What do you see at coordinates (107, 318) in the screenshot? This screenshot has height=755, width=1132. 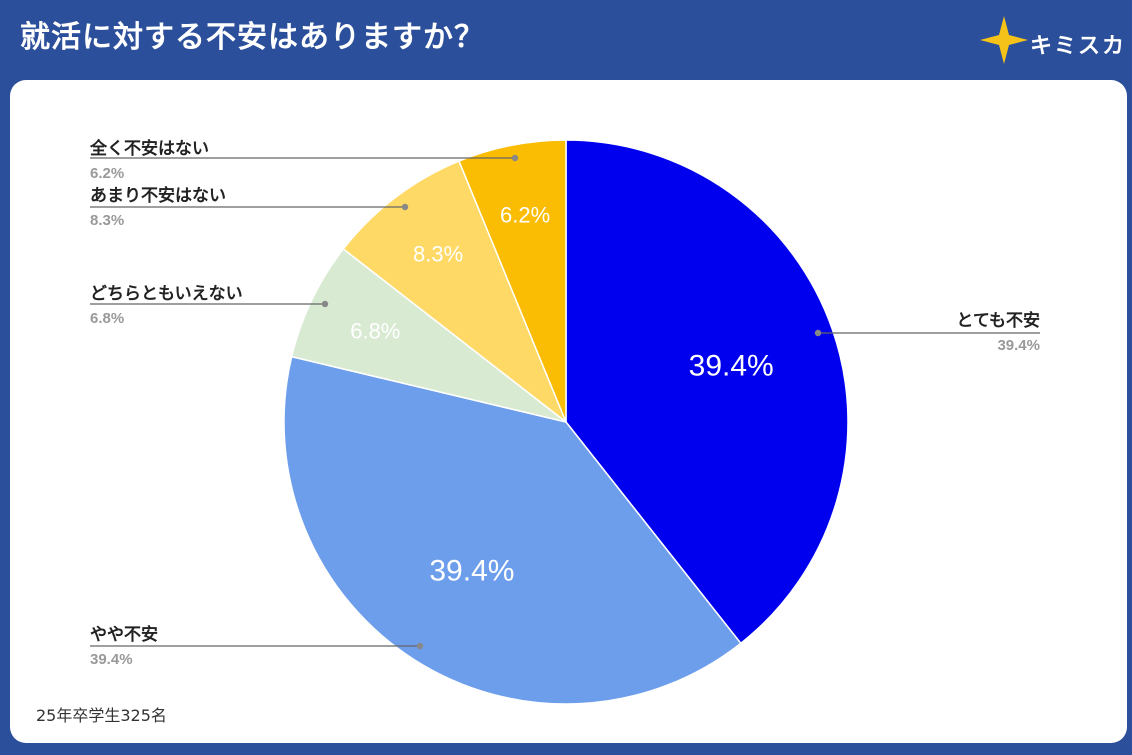 I see `slice-value-label: 6.8%` at bounding box center [107, 318].